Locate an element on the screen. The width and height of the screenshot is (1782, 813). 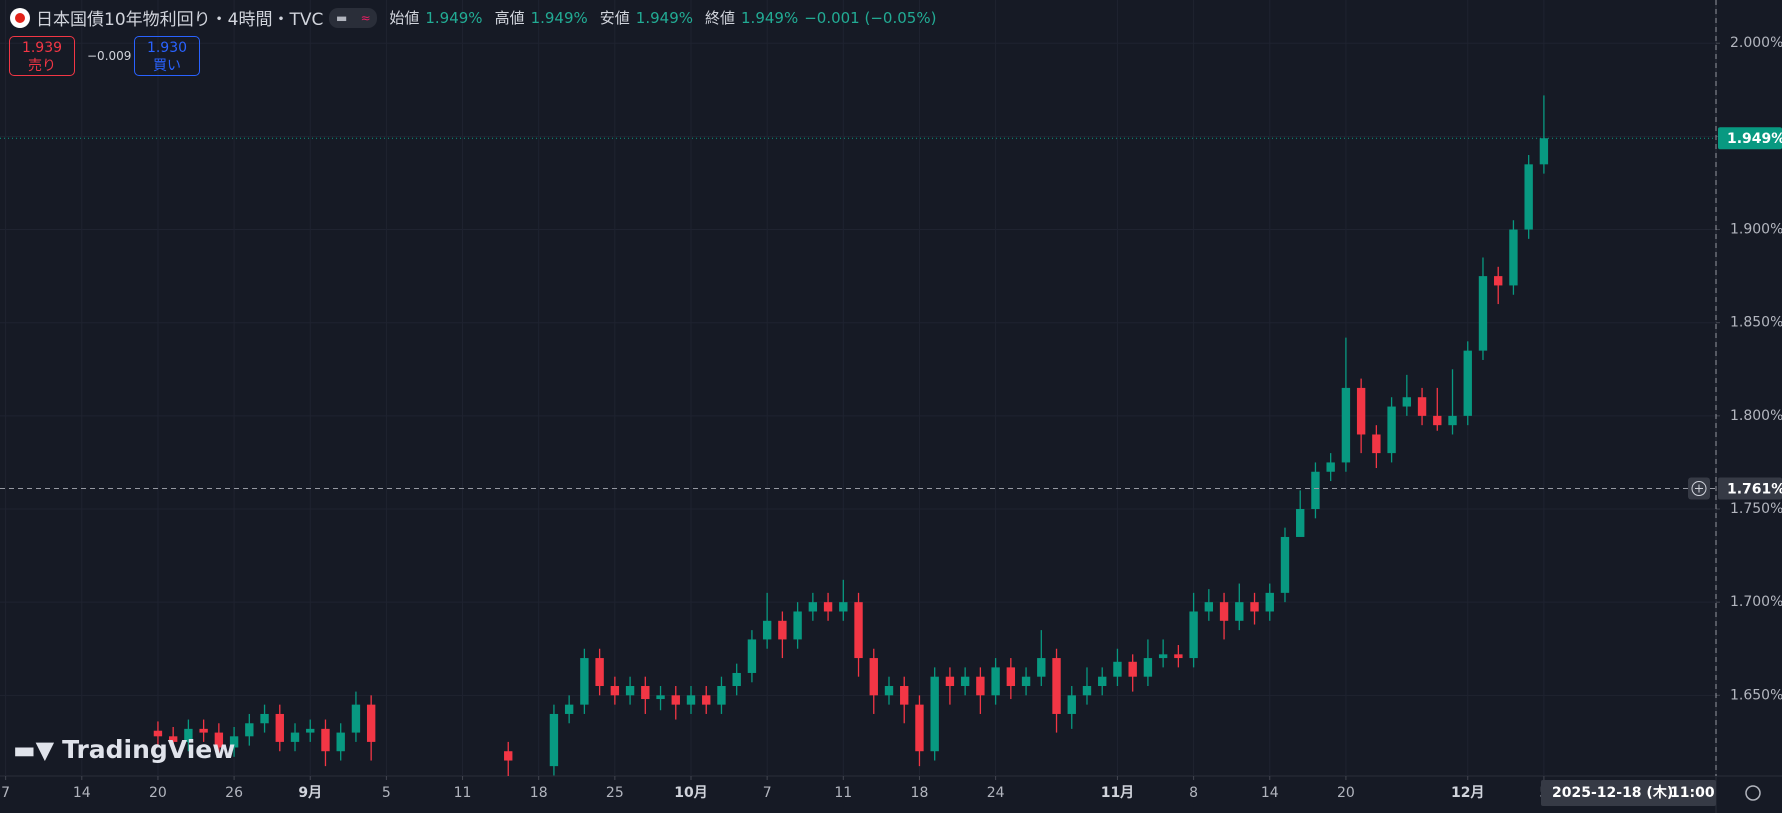
x-tick-label: 9月 is located at coordinates (310, 793).